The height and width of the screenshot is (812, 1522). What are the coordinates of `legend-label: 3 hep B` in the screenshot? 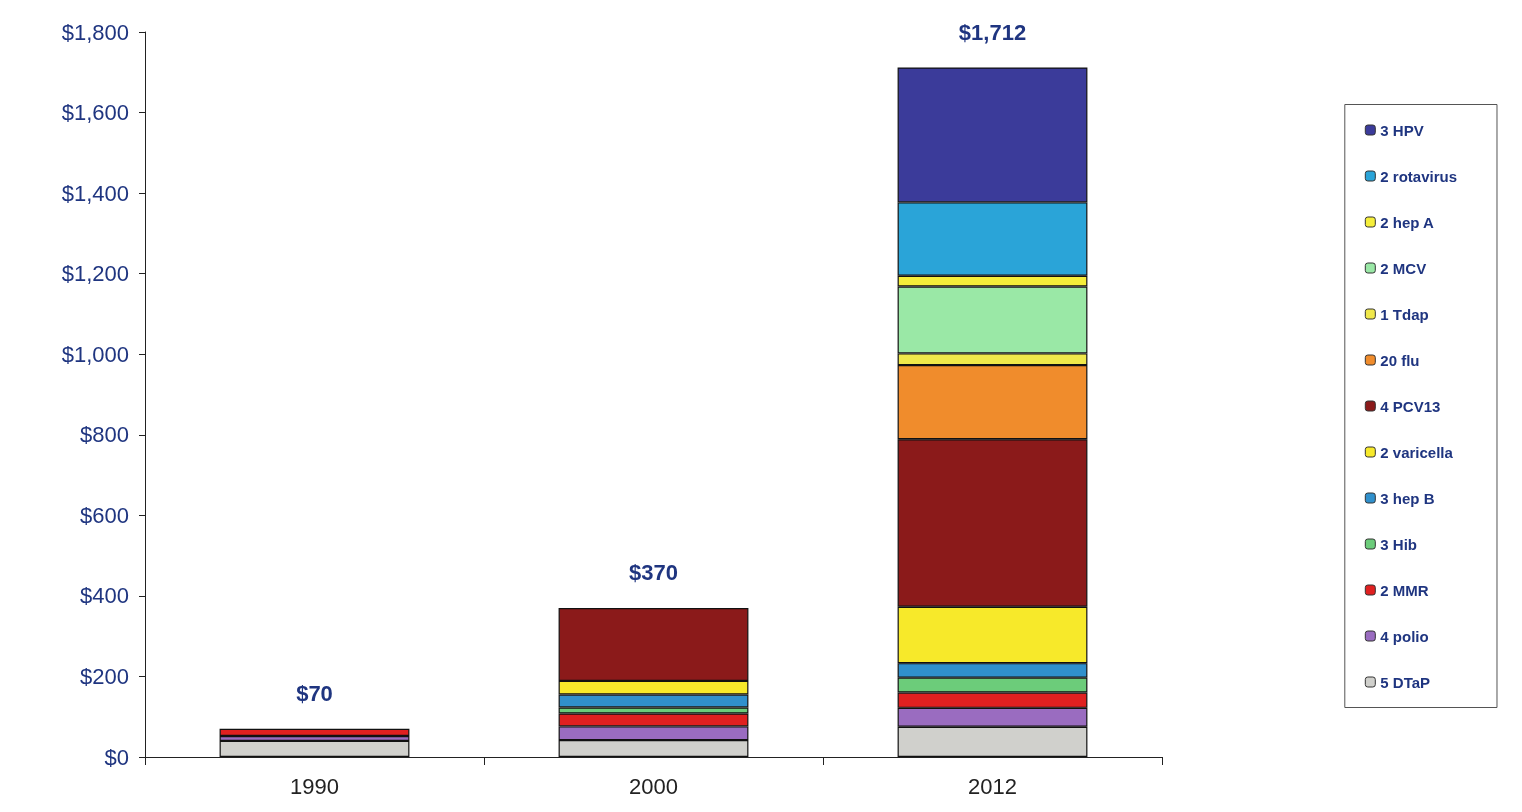 It's located at (1407, 498).